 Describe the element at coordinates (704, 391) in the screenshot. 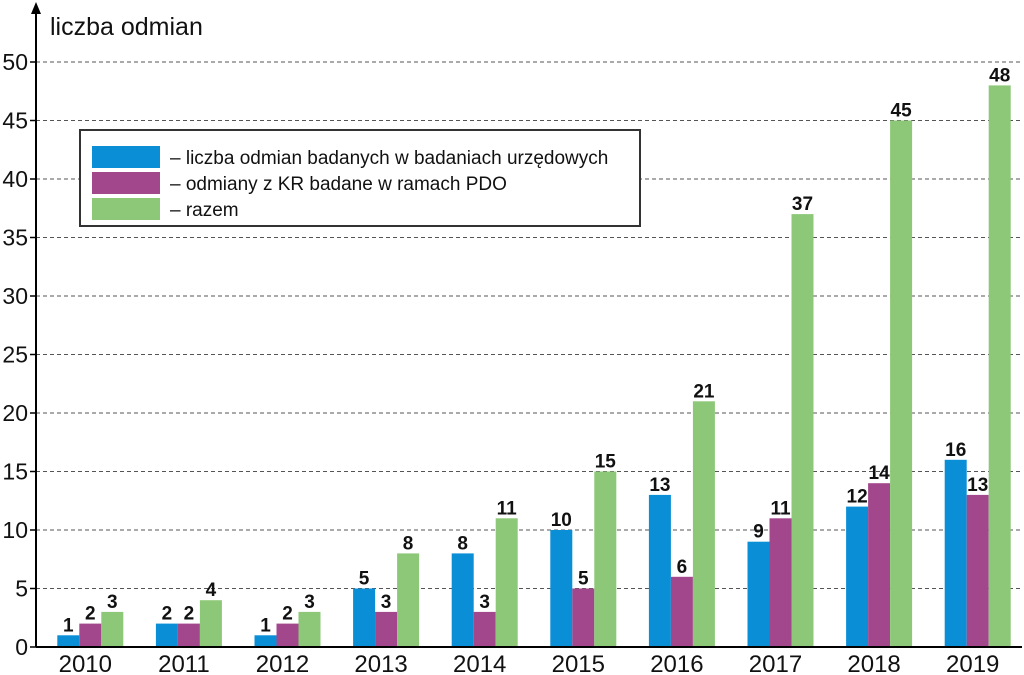

I see `data-label-2016-series-2: 21` at that location.